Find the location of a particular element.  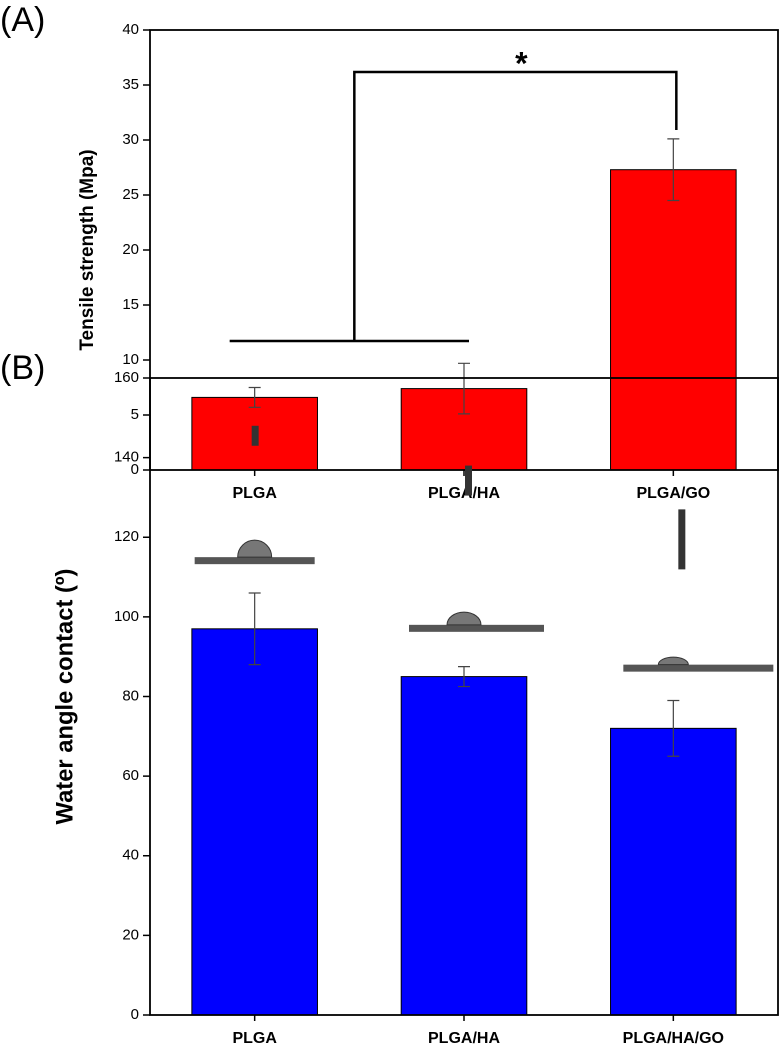

y-axis-label: Tensile strength (Mpa) is located at coordinates (87, 249).